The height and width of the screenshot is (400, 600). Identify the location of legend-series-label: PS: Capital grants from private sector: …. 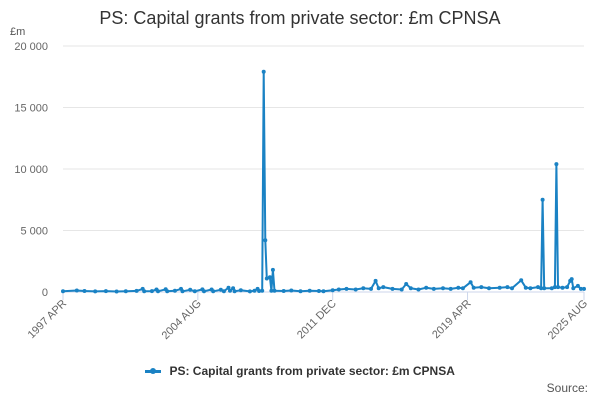
(312, 371).